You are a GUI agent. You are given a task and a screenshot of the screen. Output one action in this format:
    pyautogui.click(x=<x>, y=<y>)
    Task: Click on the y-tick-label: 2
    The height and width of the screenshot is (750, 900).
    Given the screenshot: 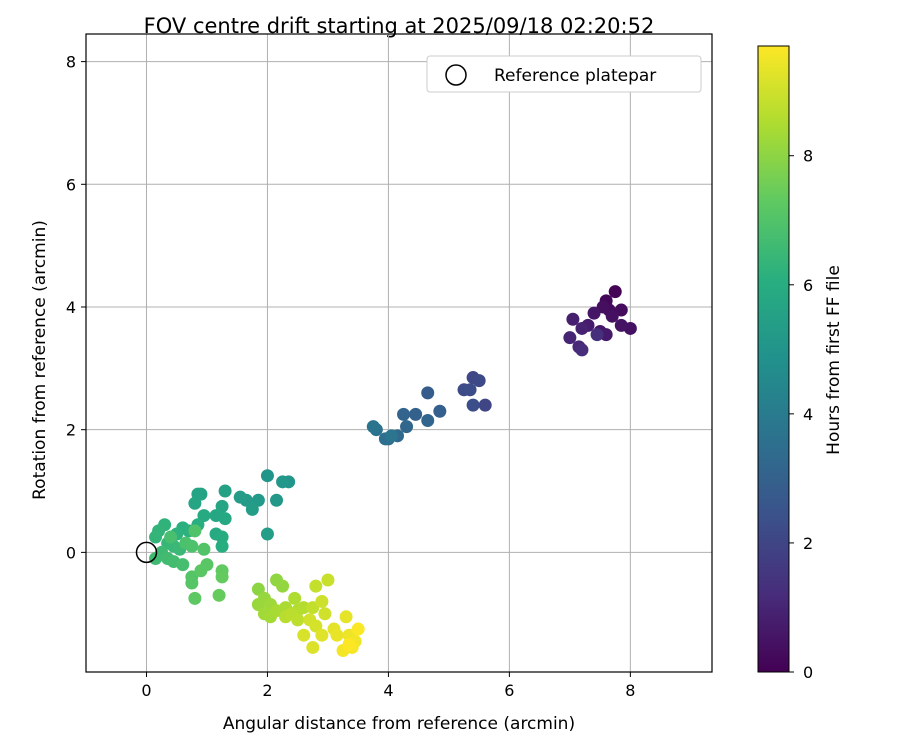 What is the action you would take?
    pyautogui.click(x=71, y=430)
    